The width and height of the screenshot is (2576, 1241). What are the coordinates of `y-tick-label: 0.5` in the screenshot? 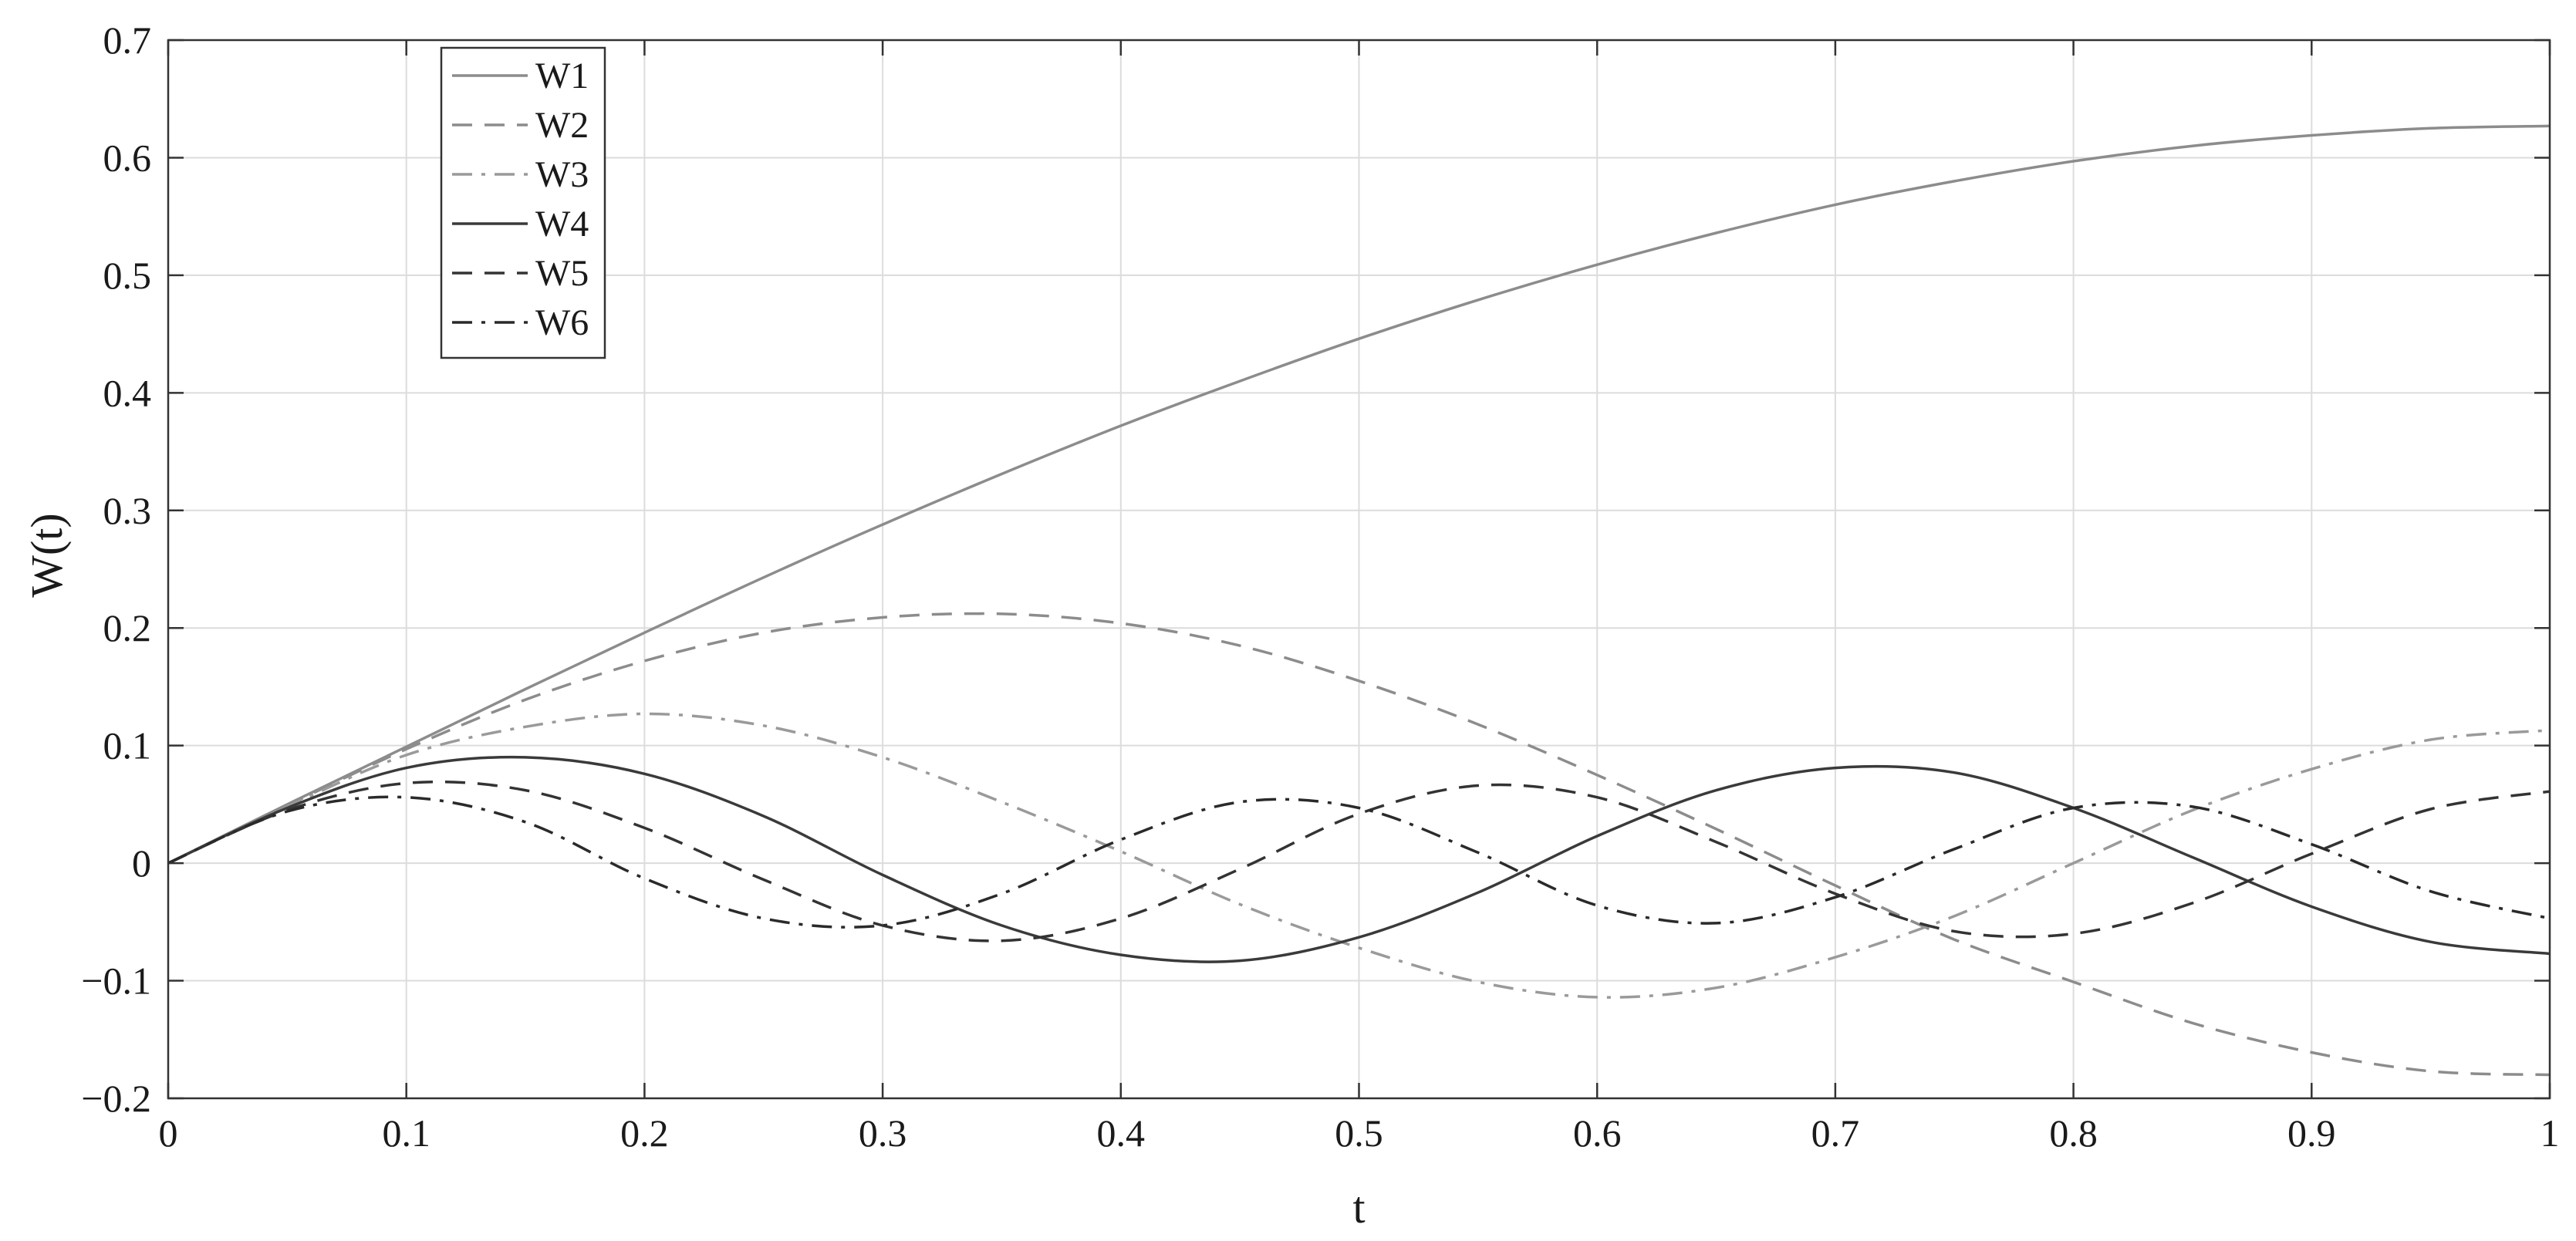 It's located at (127, 276).